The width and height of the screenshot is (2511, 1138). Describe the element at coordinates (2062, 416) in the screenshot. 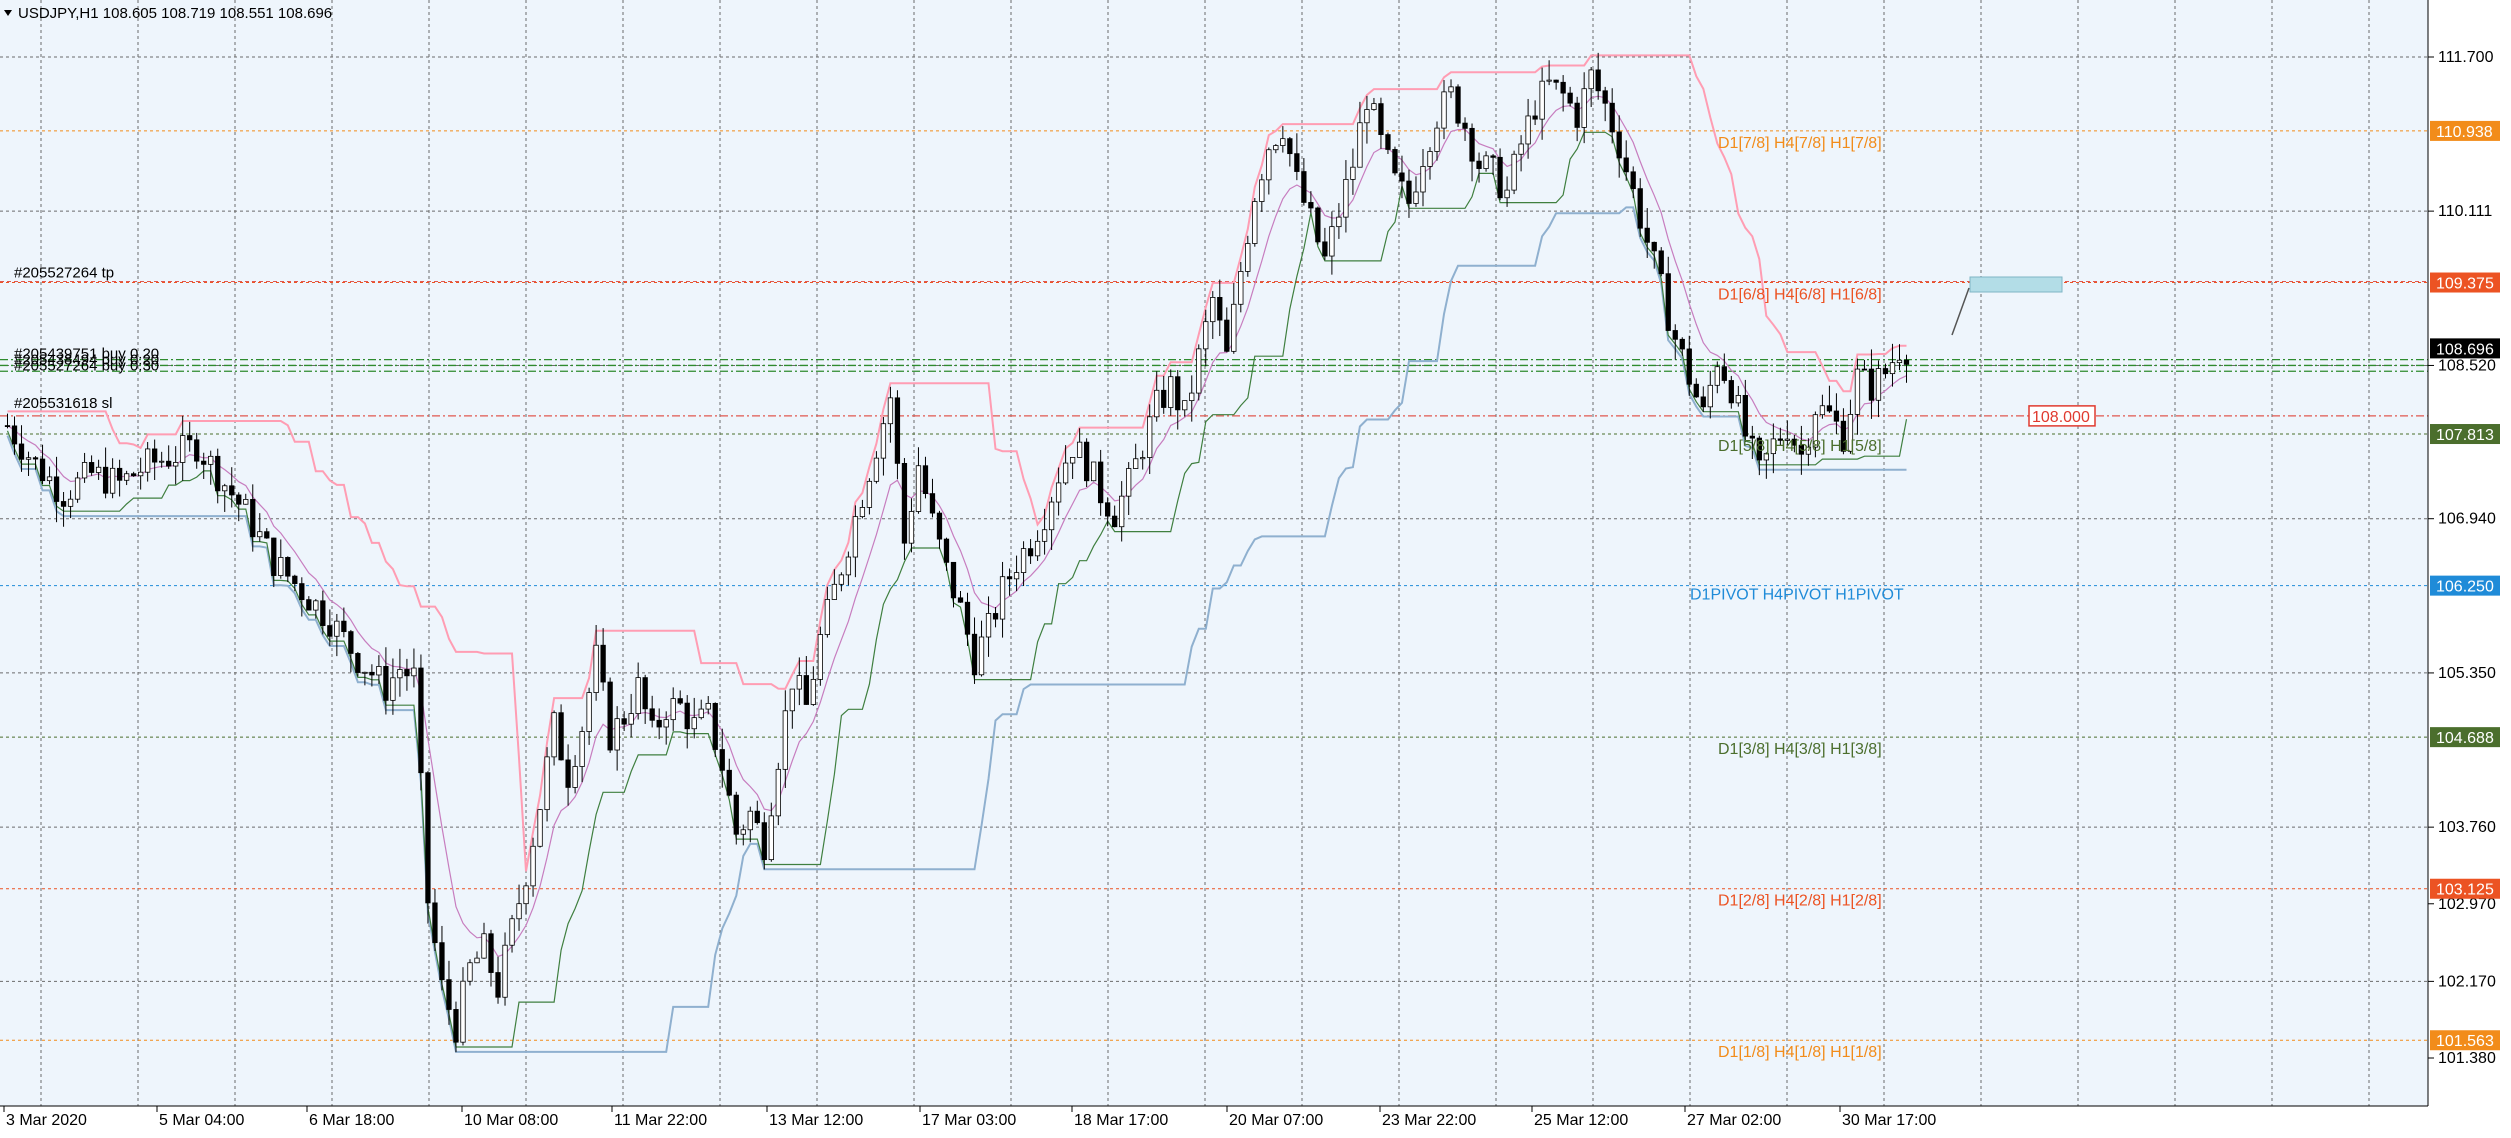

I see `alert-price-box` at that location.